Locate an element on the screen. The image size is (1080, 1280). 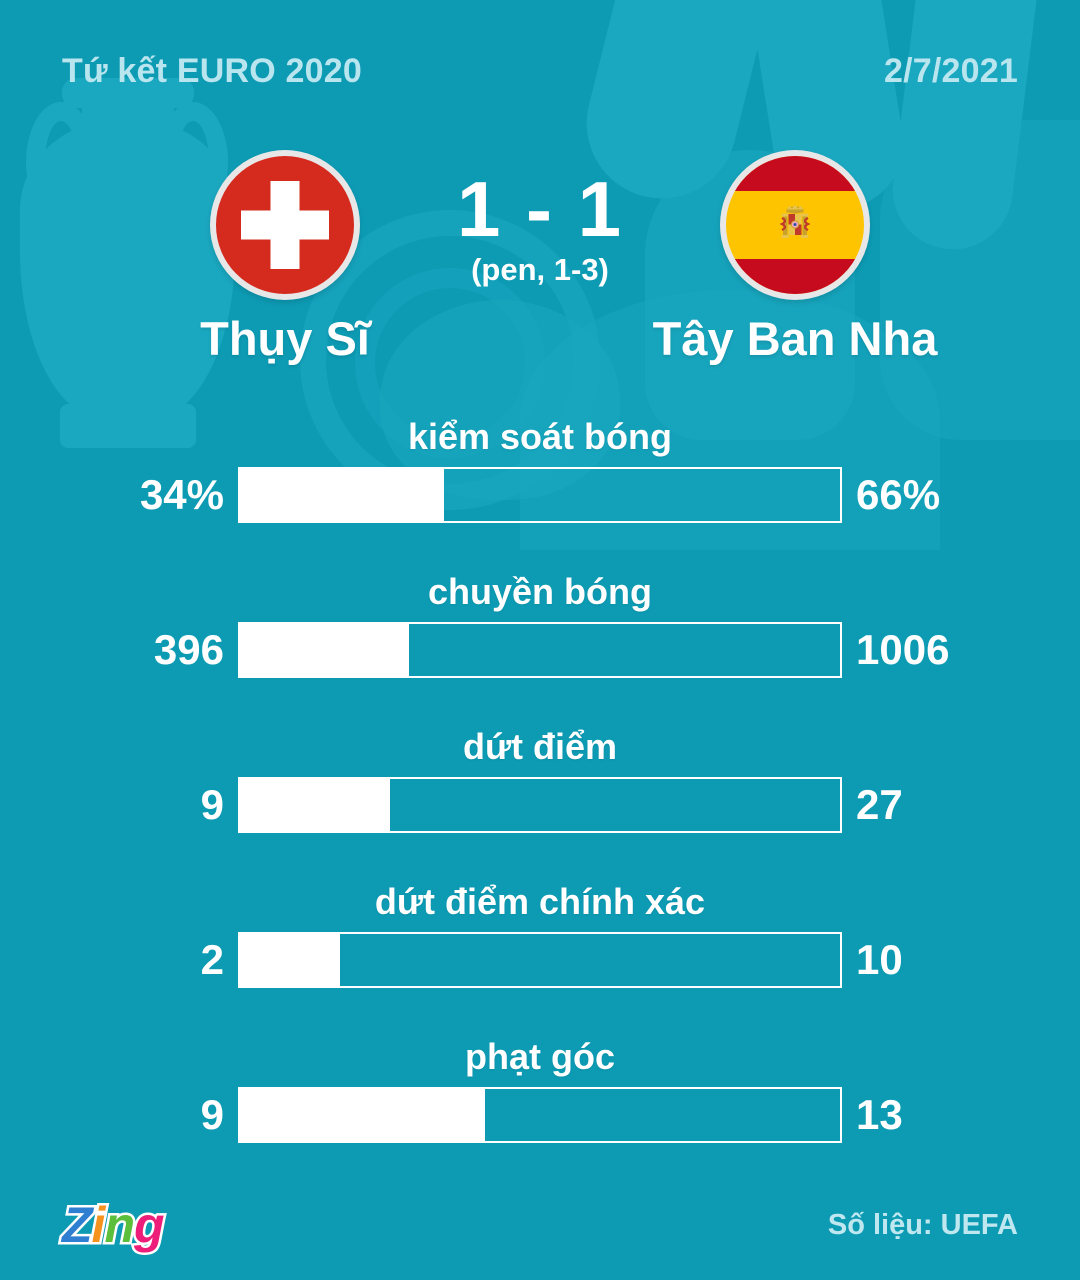
logo-letter-z: Z is located at coordinates (77, 1225).